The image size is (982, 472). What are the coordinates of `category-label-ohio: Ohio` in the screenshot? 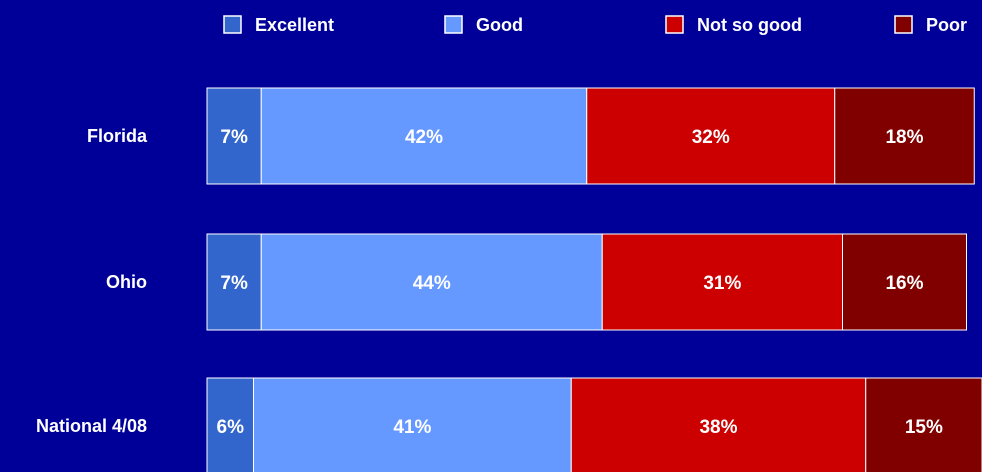 It's located at (126, 282).